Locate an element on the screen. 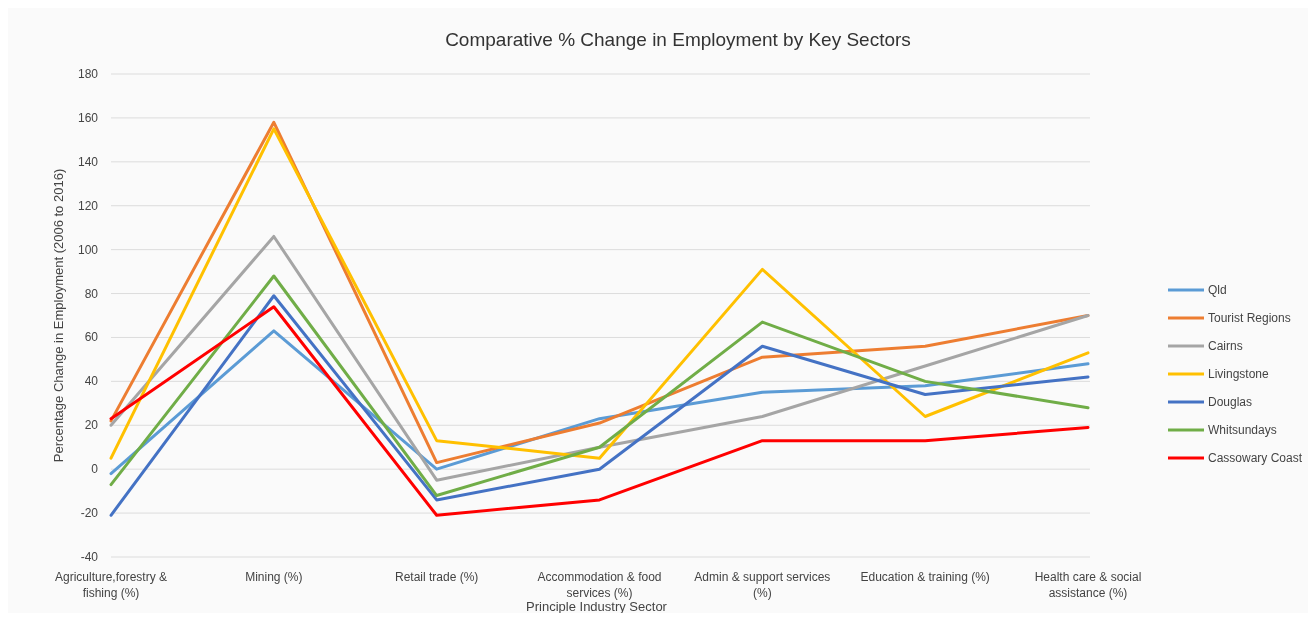  y-tick-label: -20 is located at coordinates (89, 513).